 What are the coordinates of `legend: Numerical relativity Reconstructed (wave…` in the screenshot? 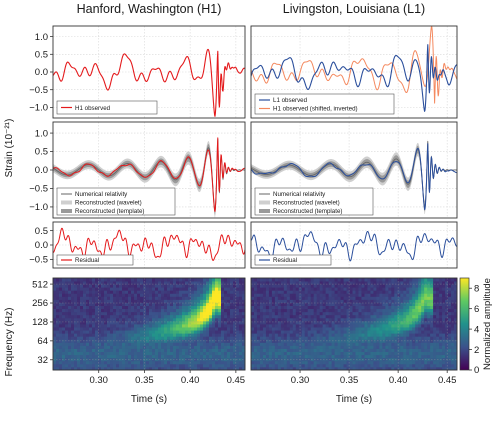 It's located at (116, 201).